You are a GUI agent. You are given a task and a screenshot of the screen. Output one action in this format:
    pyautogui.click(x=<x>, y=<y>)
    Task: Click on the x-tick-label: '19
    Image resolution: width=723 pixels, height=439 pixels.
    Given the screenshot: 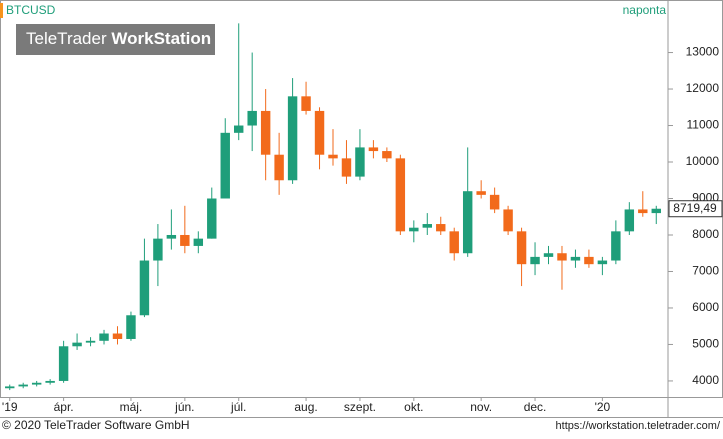 What is the action you would take?
    pyautogui.click(x=10, y=407)
    